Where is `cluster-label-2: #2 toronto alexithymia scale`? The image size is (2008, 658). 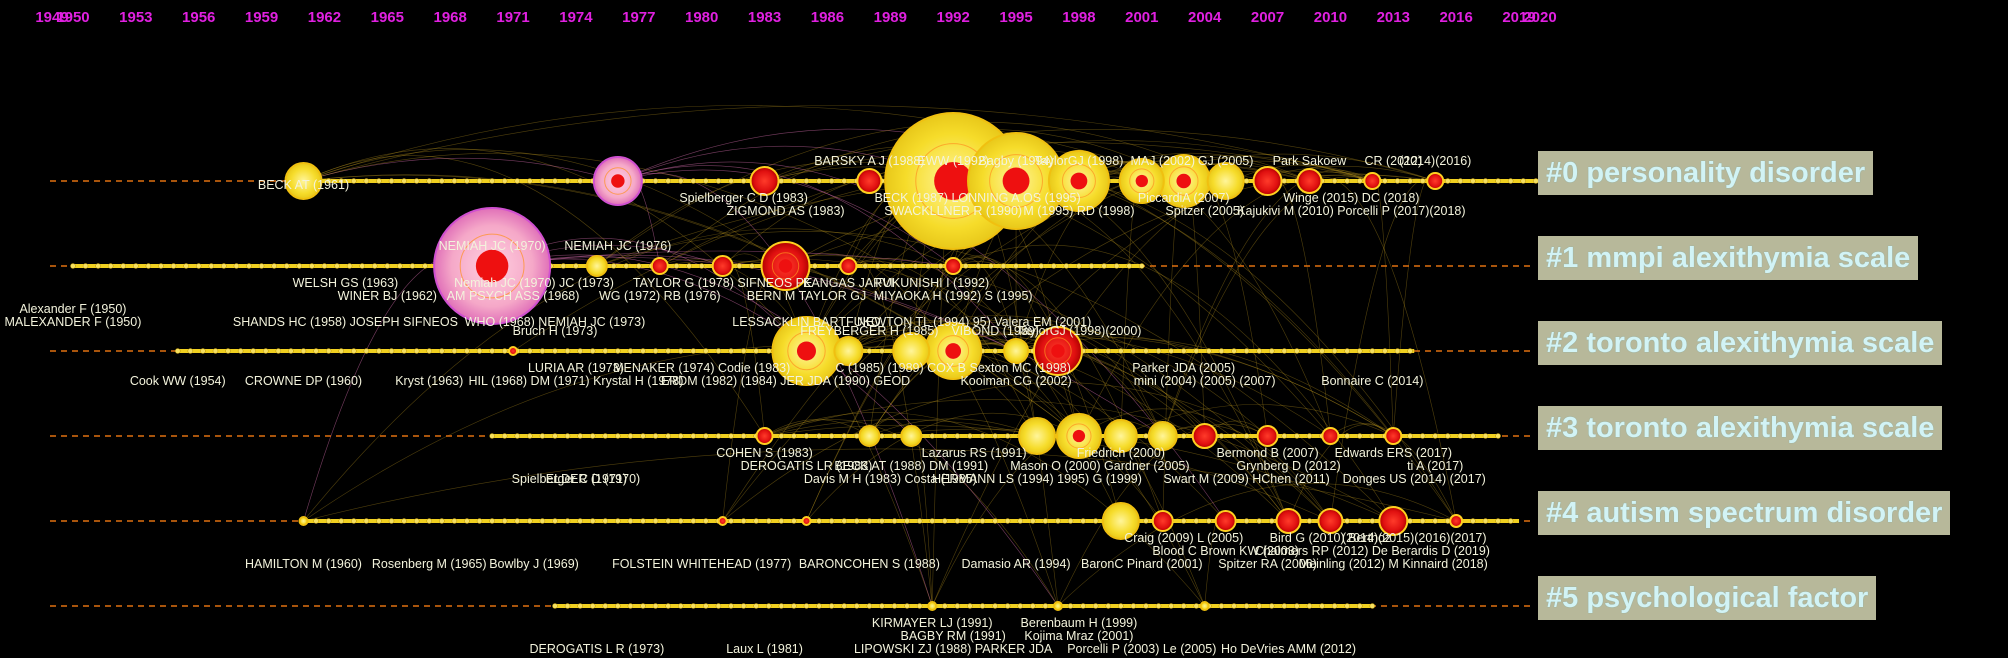
cluster-label-2: #2 toronto alexithymia scale is located at coordinates (1740, 343).